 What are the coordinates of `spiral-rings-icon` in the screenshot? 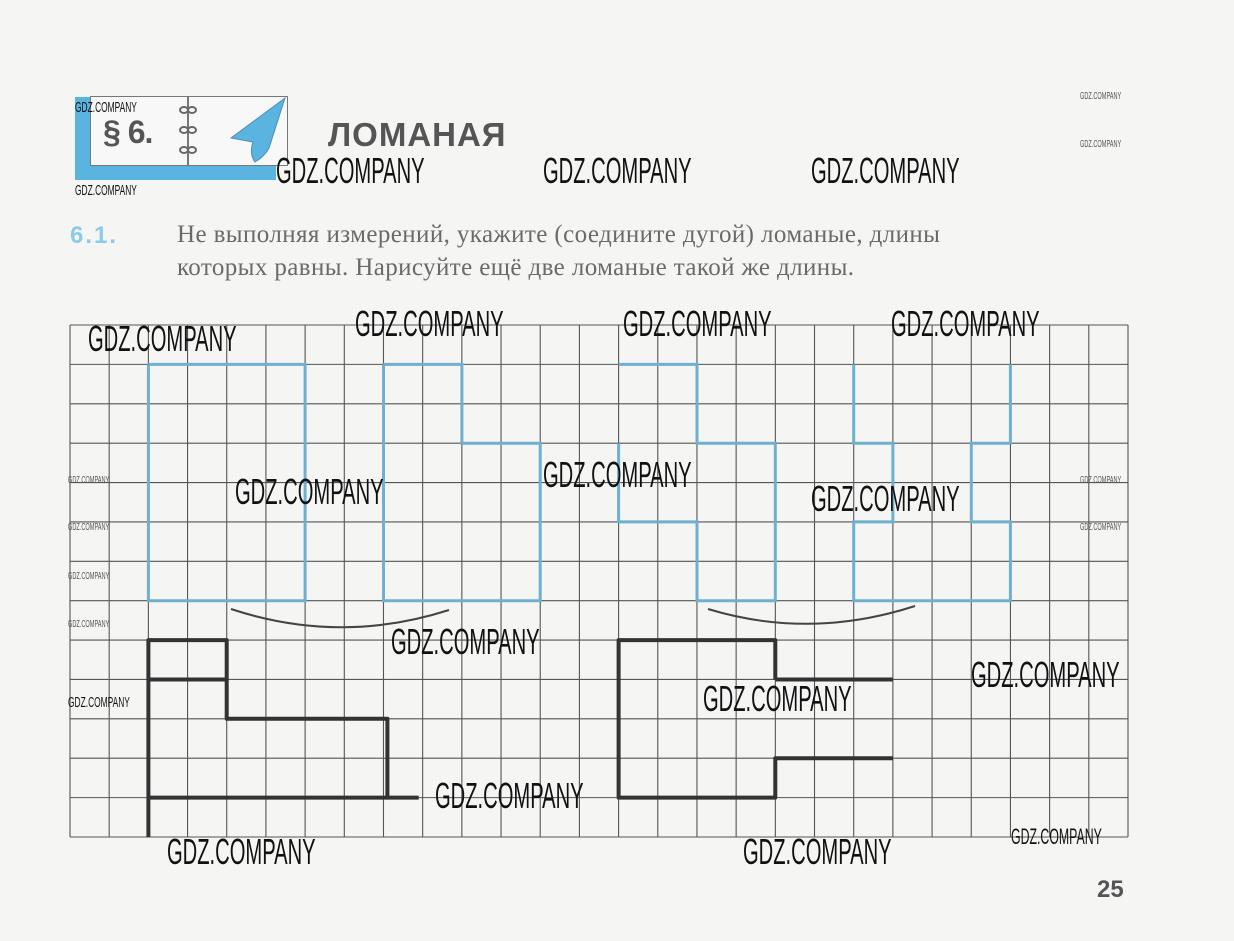 It's located at (188, 130).